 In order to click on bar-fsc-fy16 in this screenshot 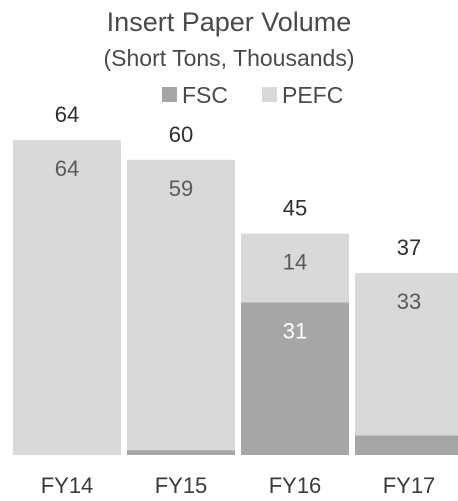, I will do `click(295, 378)`.